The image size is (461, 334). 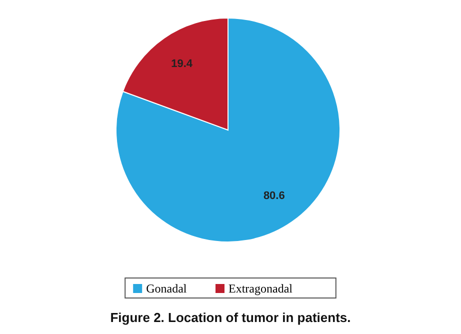 I want to click on legend-label: Gonadal, so click(x=167, y=289).